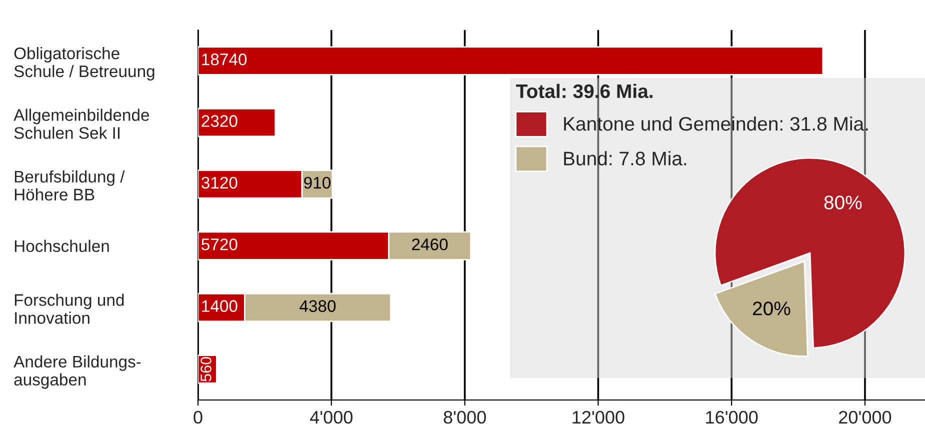  I want to click on y-tick-label: Forschung und Innovation, so click(69, 309).